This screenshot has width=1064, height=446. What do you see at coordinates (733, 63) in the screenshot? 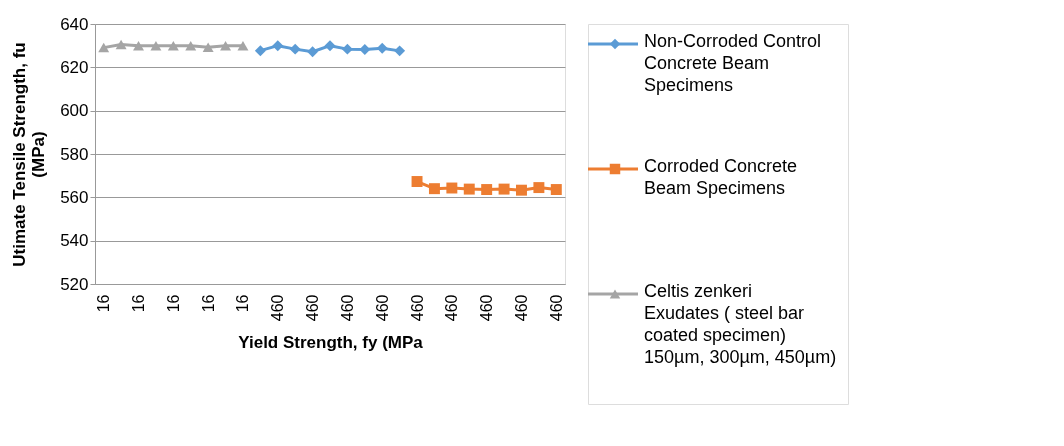
I see `legend-label: Non-Corroded Control Concrete Beam Specimens` at bounding box center [733, 63].